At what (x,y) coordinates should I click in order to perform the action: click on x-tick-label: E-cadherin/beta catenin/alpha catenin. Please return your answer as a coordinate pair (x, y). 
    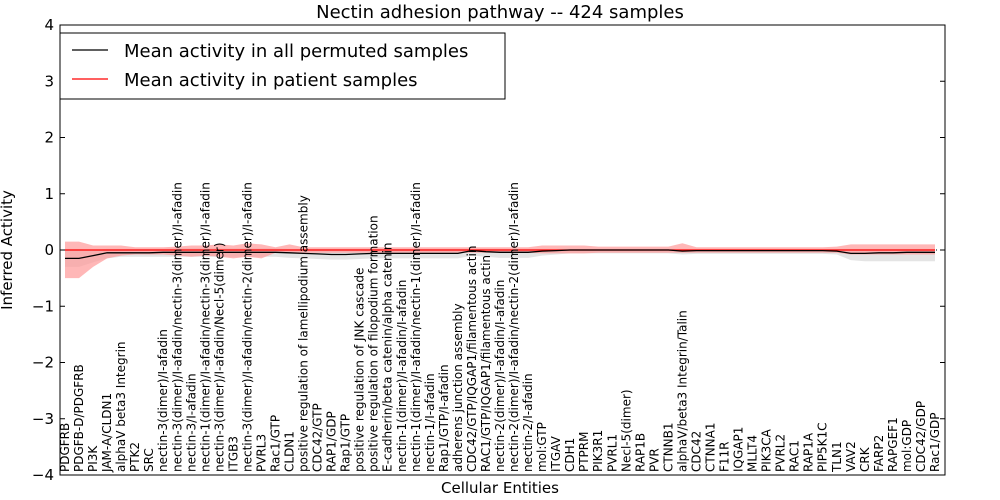
    Looking at the image, I should click on (388, 357).